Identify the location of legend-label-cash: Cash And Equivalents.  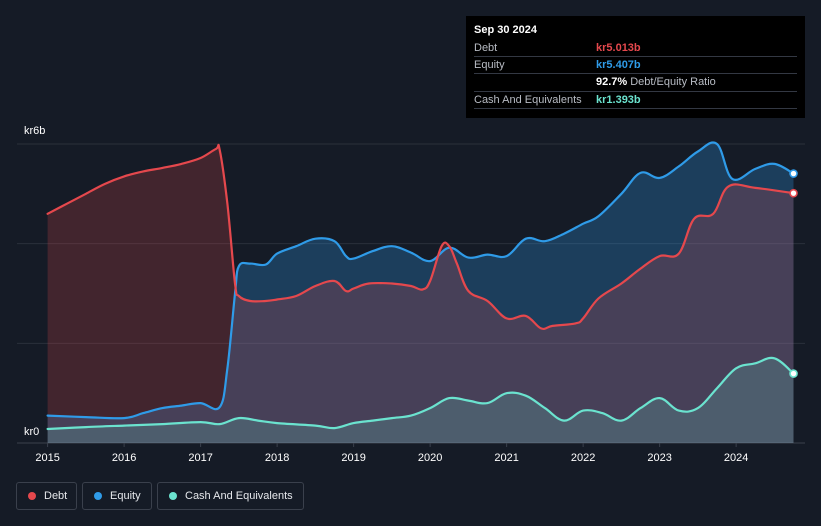
(239, 496).